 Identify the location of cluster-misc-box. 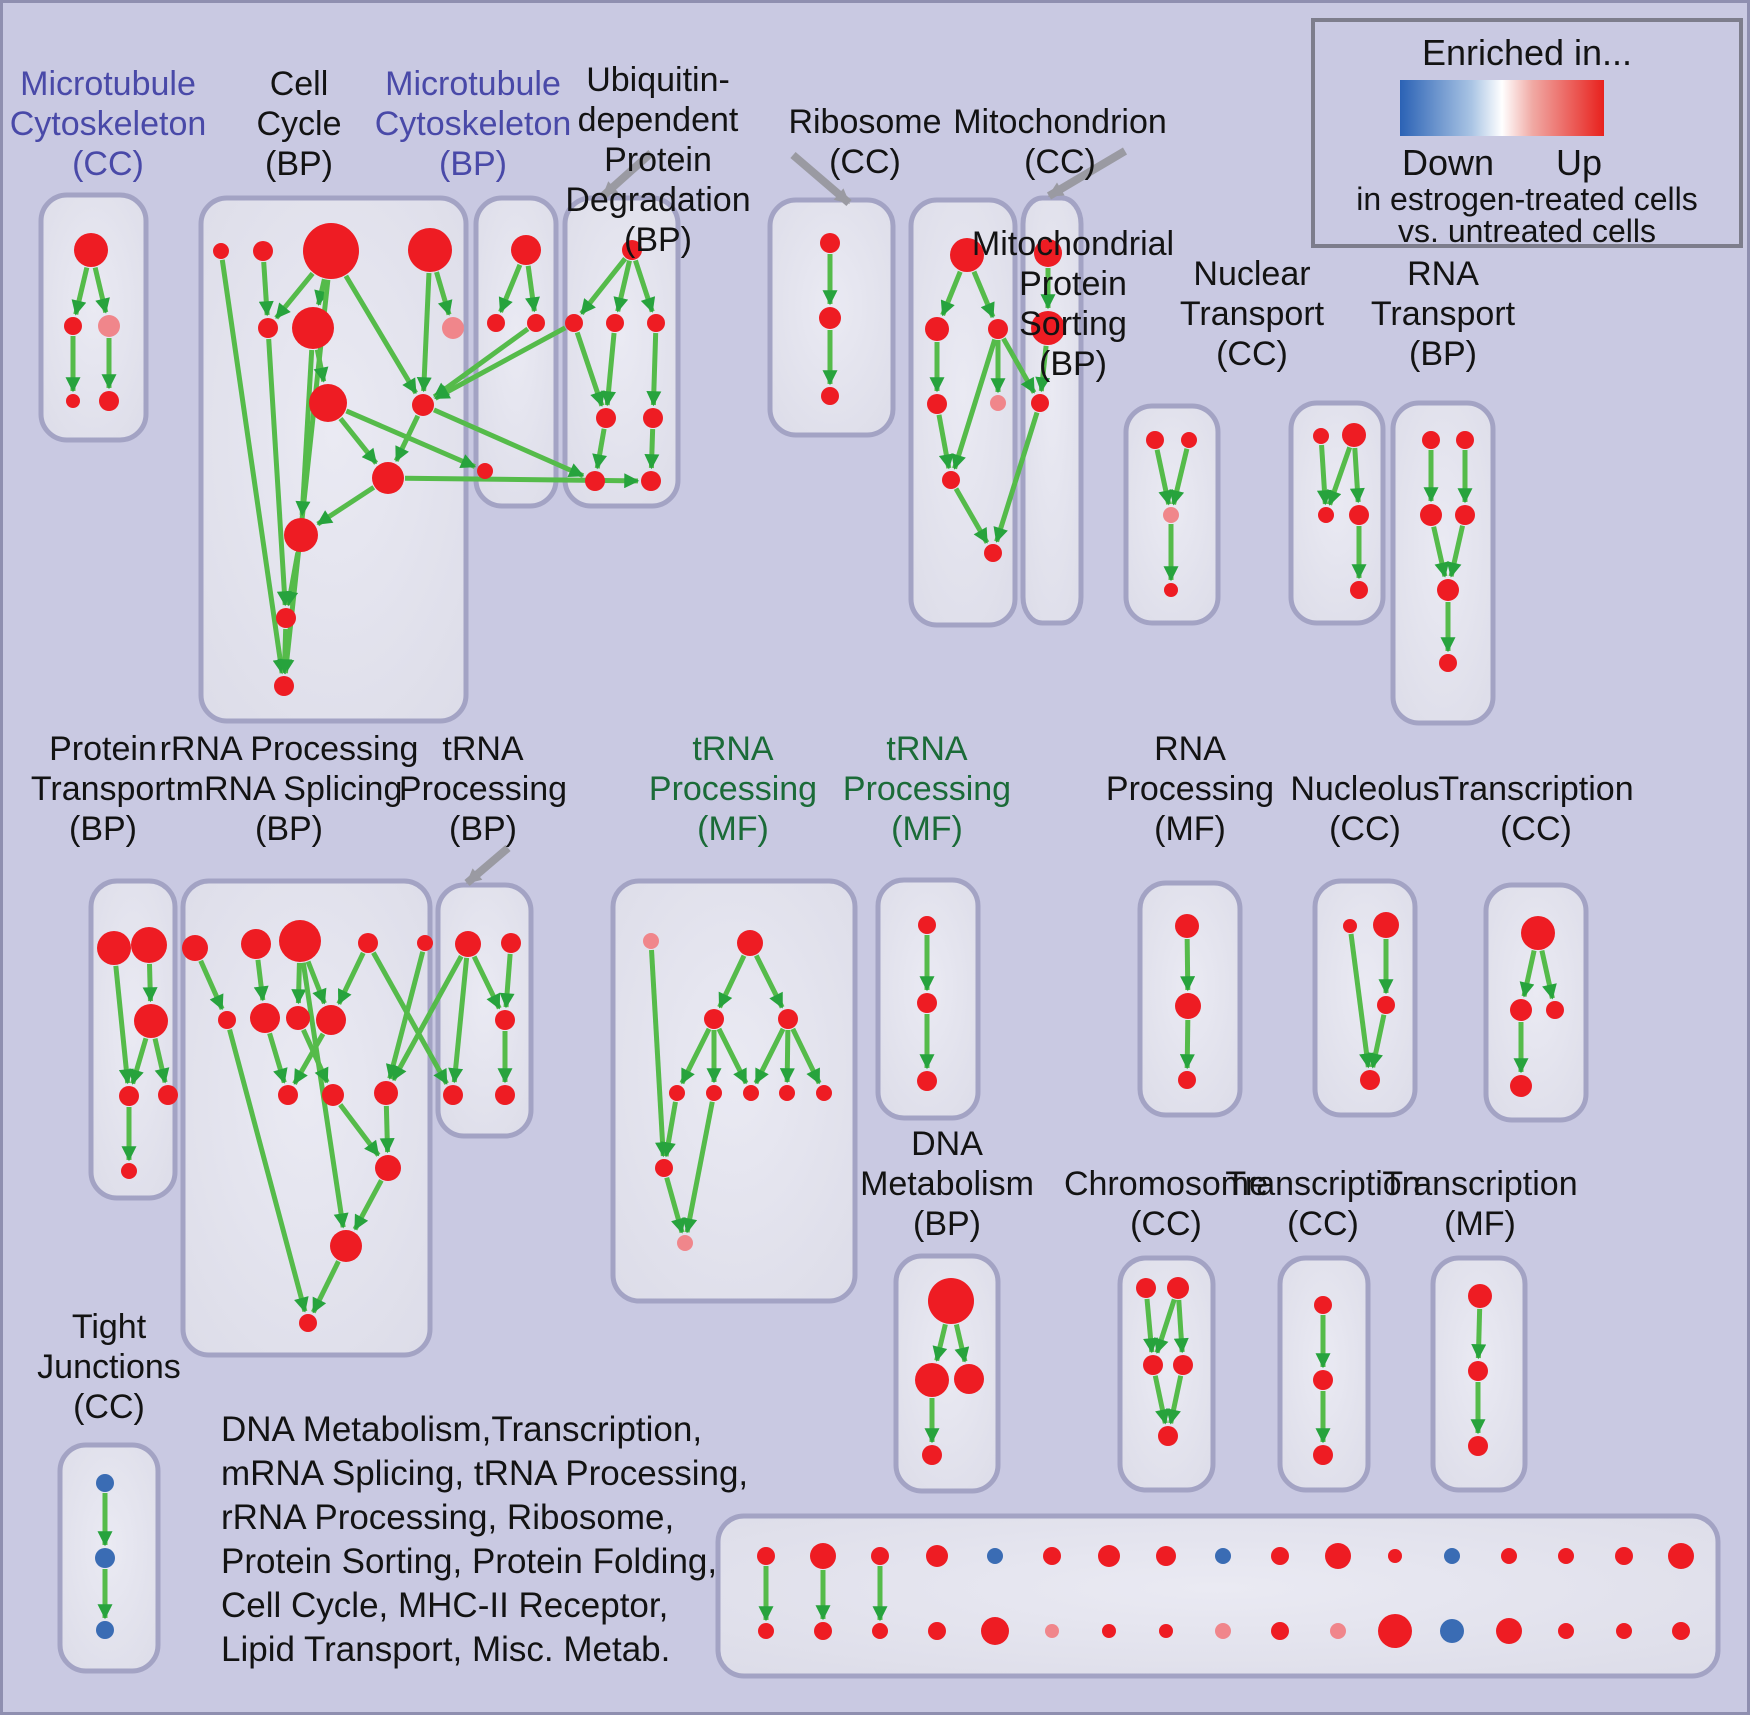
(1218, 1596).